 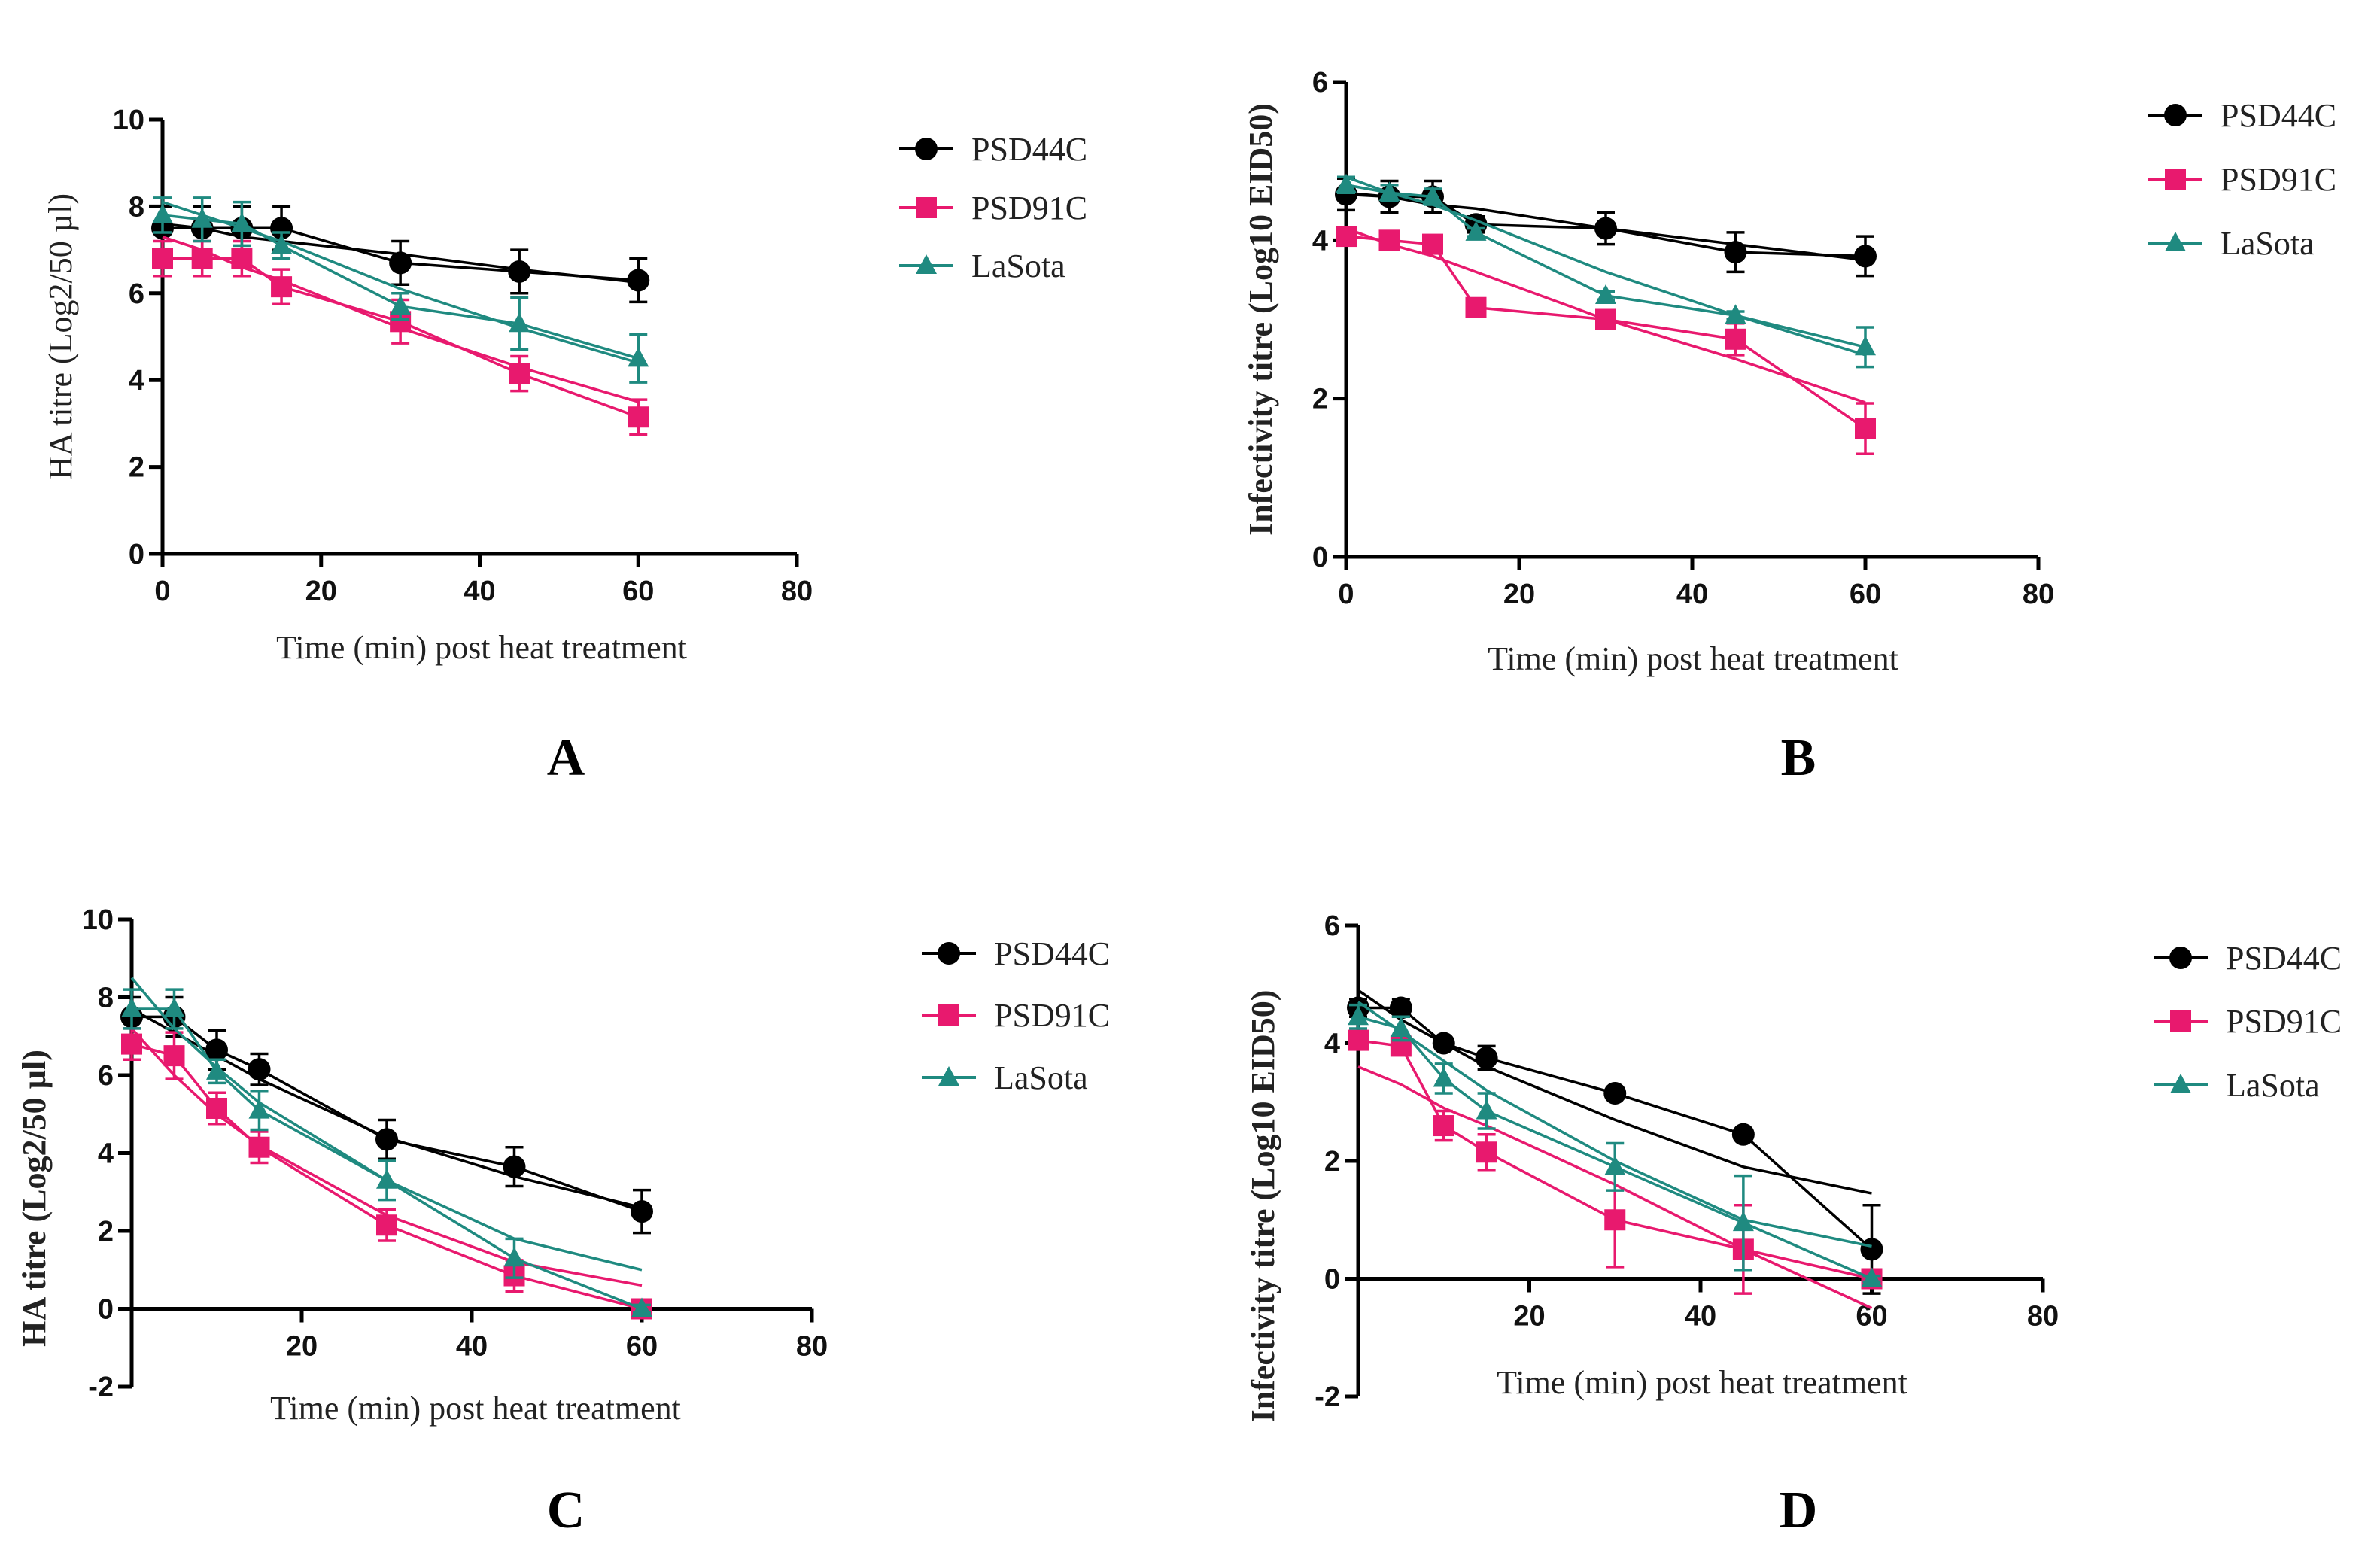 I want to click on y-tick-label: 10, so click(x=98, y=920).